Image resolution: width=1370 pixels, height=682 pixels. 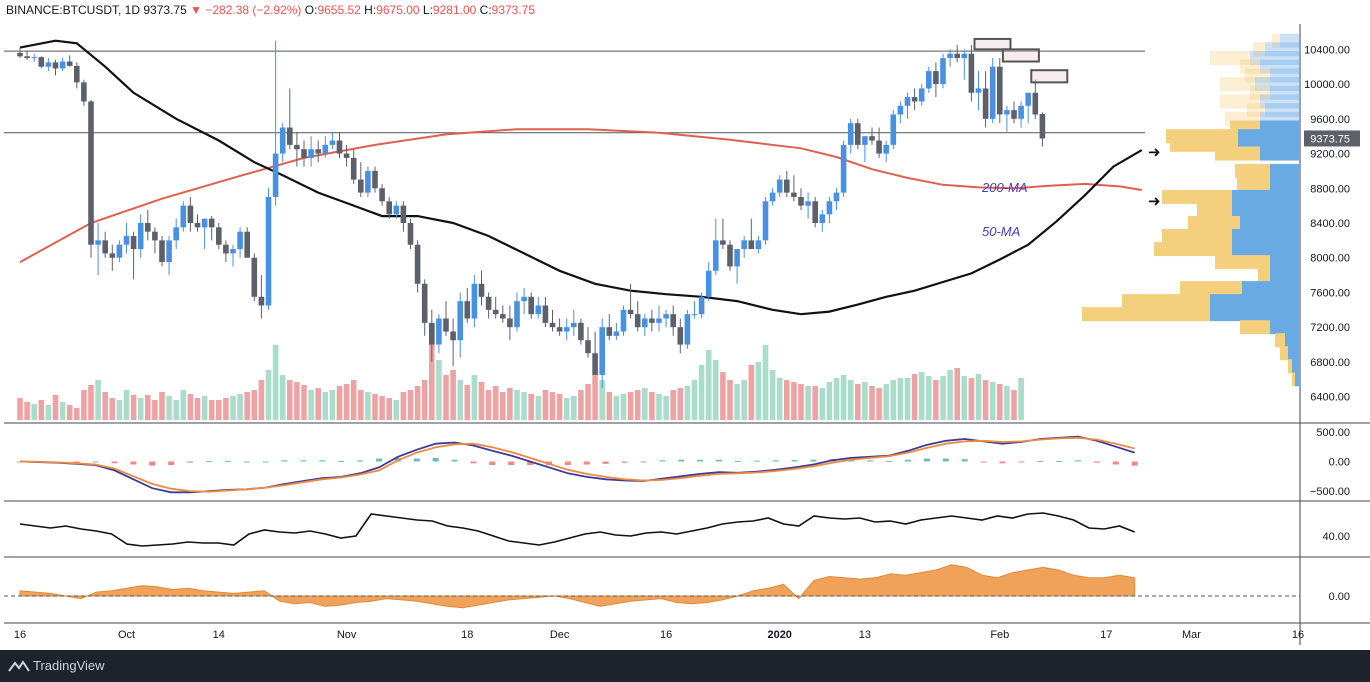 I want to click on price-tick-label: 6400.00, so click(x=1330, y=398).